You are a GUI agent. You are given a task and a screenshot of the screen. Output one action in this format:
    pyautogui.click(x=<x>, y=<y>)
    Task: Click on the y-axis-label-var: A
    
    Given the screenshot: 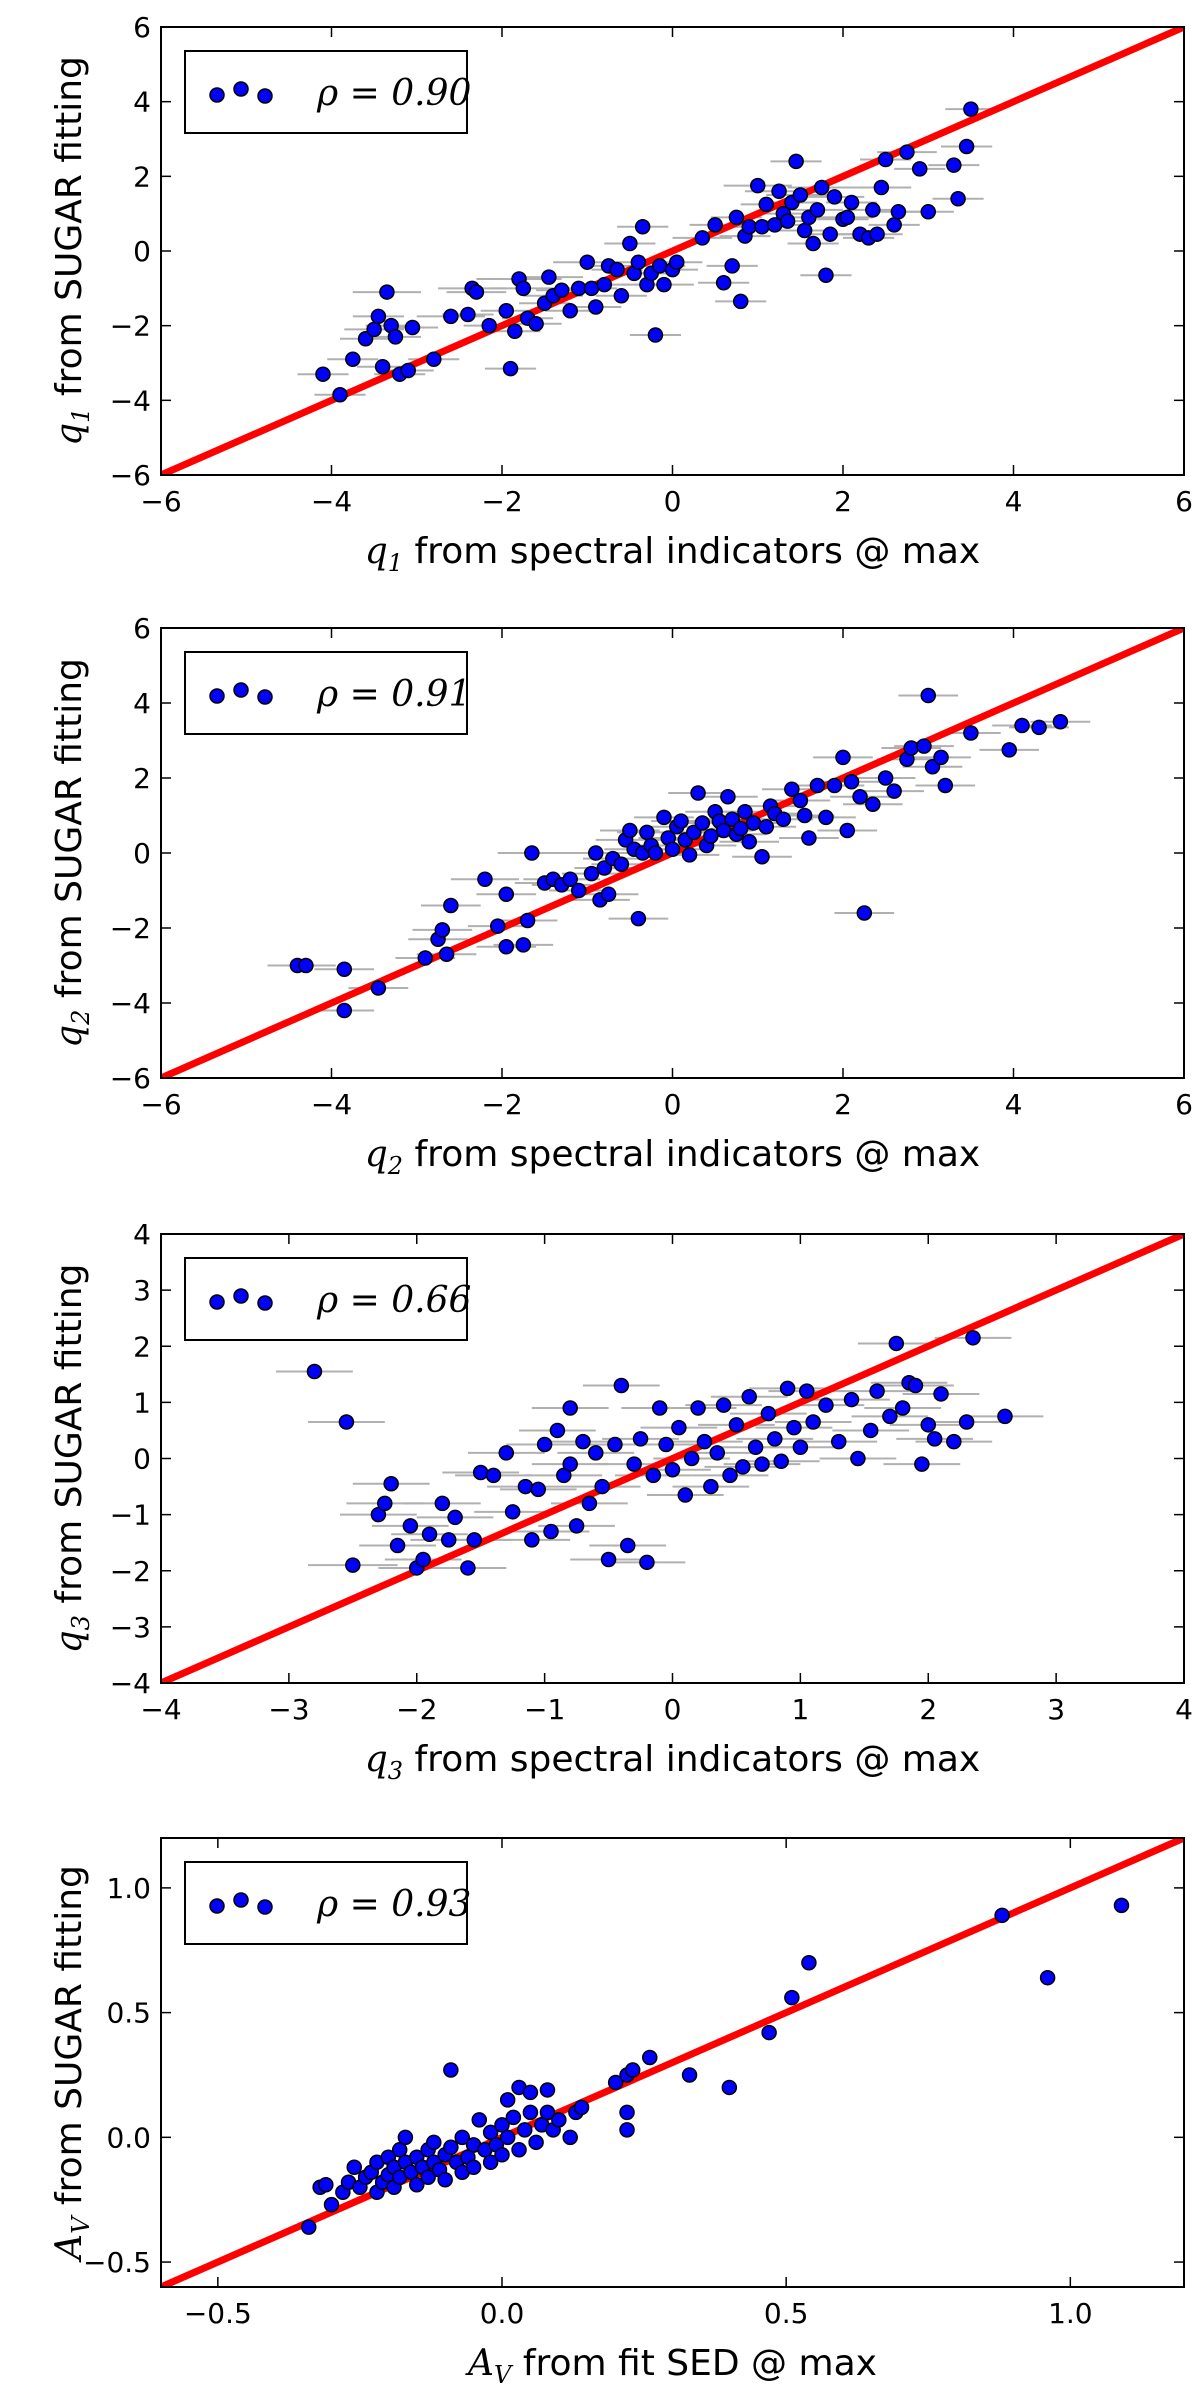 What is the action you would take?
    pyautogui.click(x=69, y=2248)
    